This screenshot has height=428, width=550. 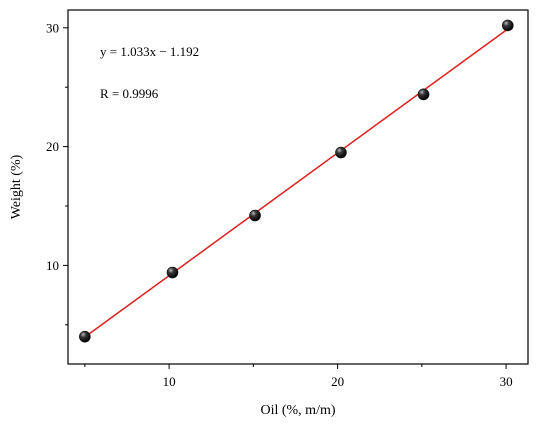 I want to click on x-tick-label: 30, so click(x=506, y=381).